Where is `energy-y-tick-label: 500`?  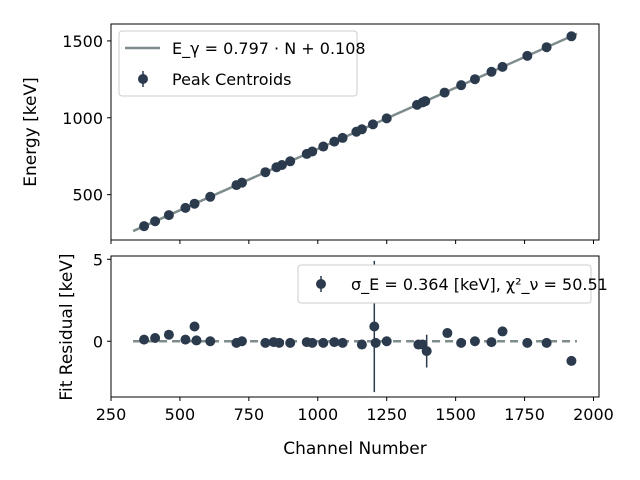 energy-y-tick-label: 500 is located at coordinates (87, 195).